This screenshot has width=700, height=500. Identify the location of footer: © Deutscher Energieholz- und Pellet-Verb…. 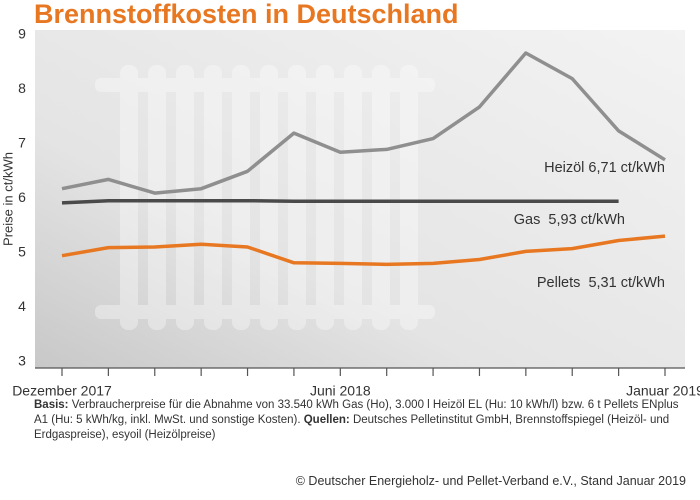
(490, 481).